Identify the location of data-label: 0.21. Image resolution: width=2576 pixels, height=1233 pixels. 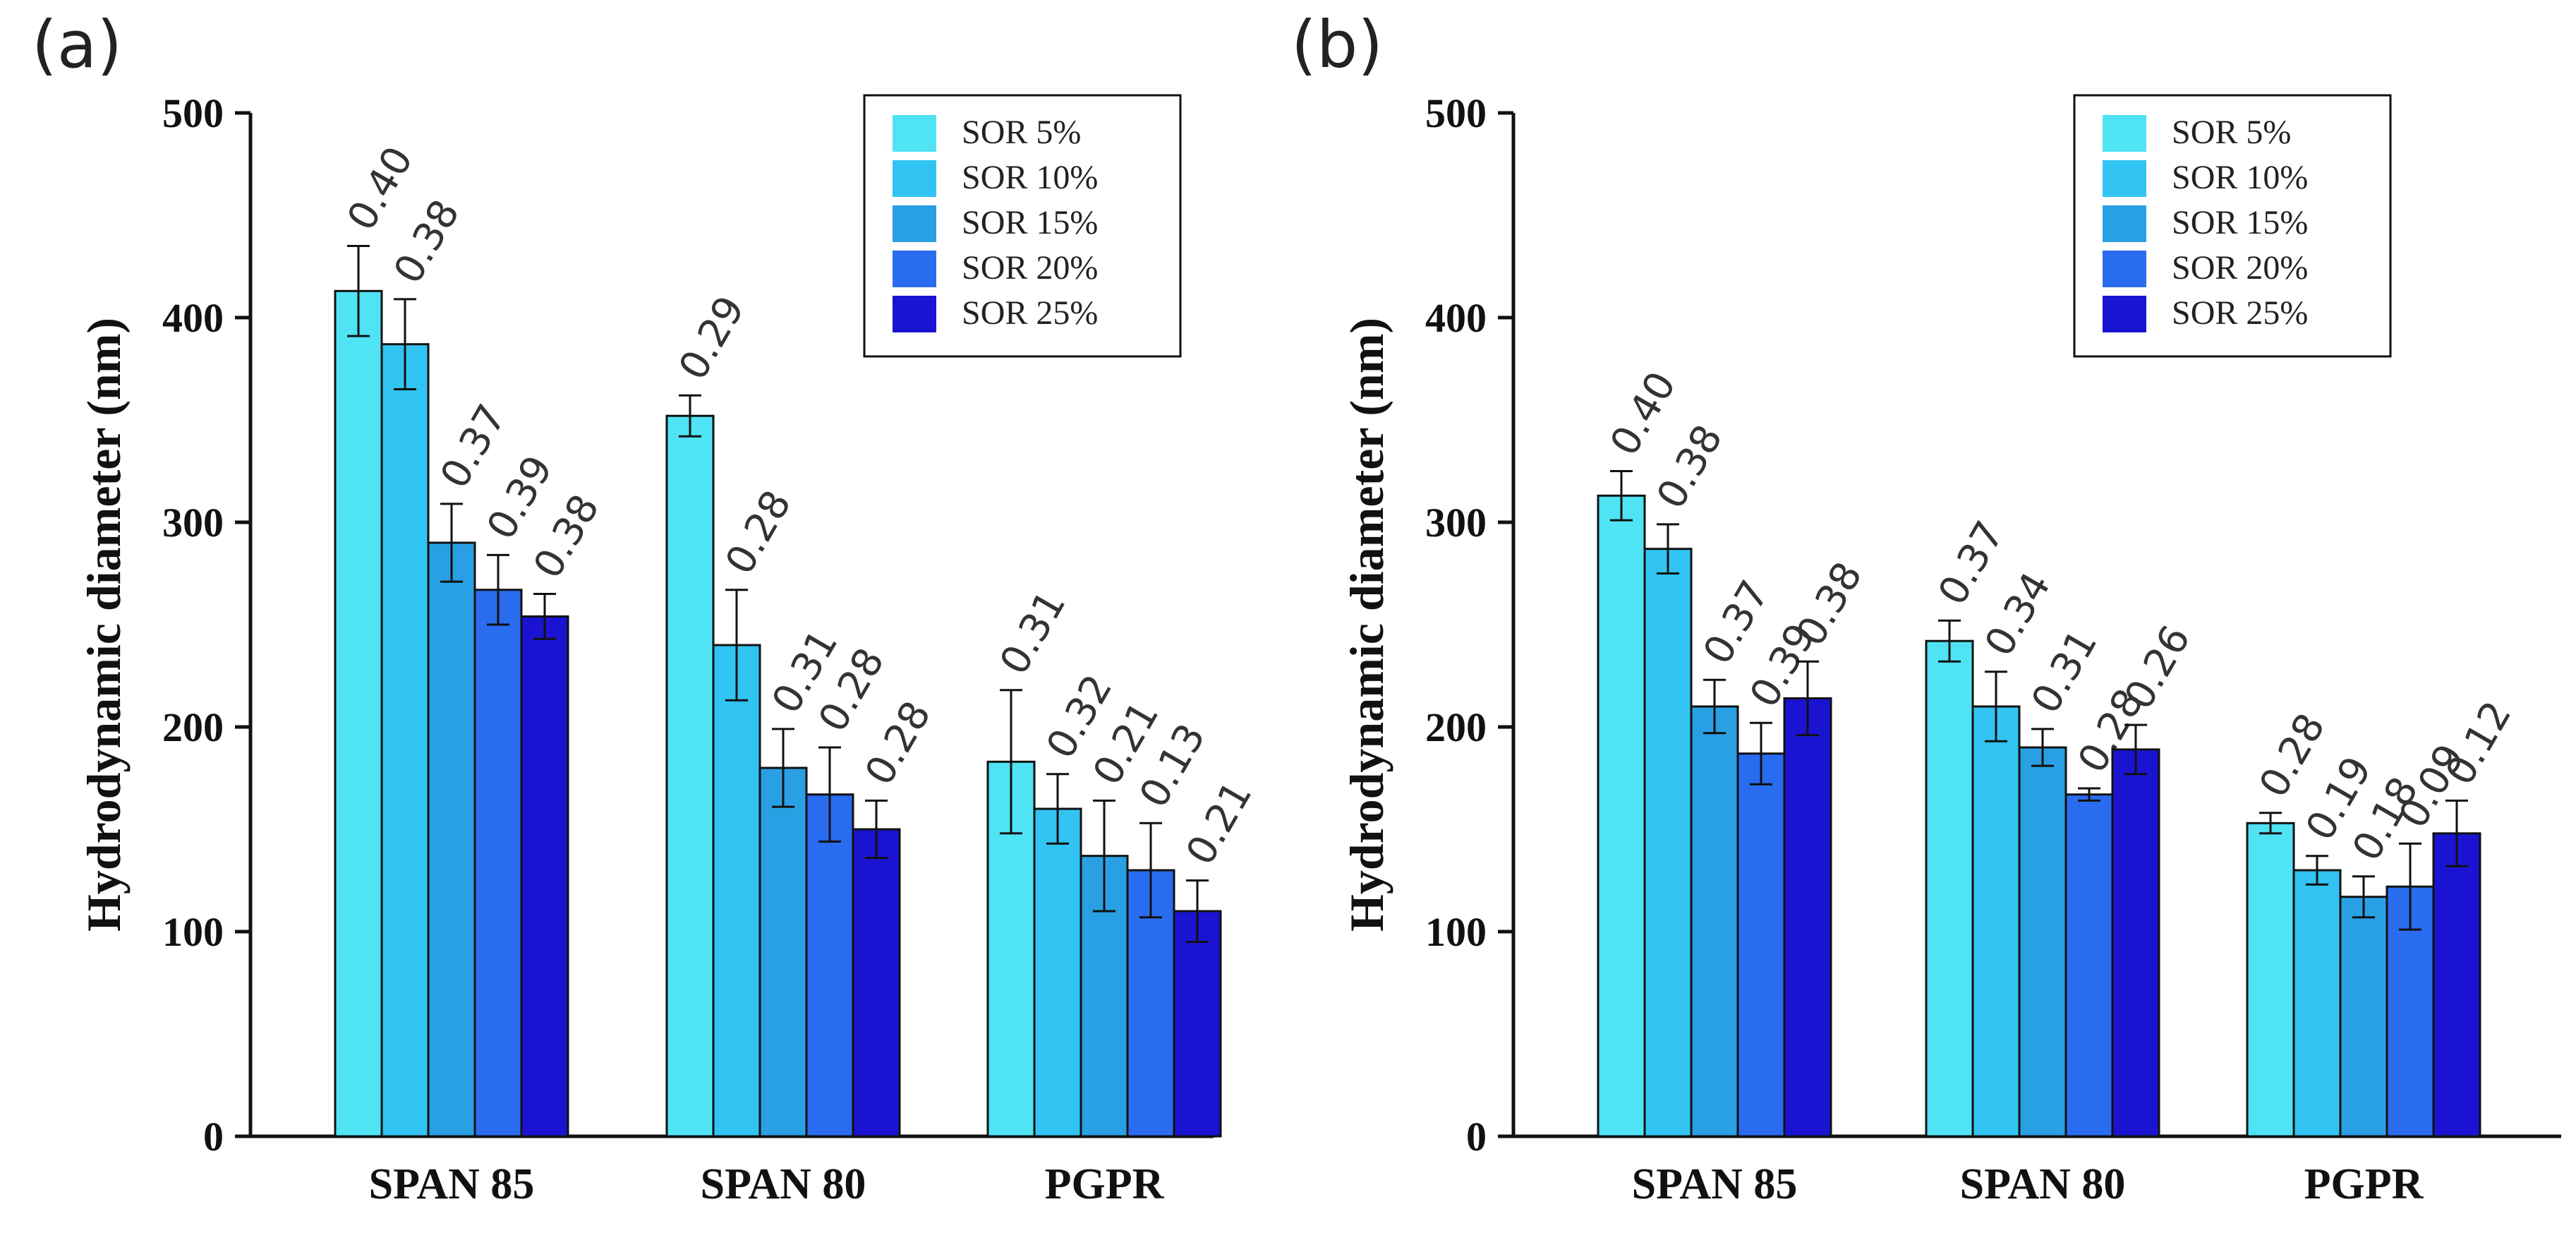
(1220, 823).